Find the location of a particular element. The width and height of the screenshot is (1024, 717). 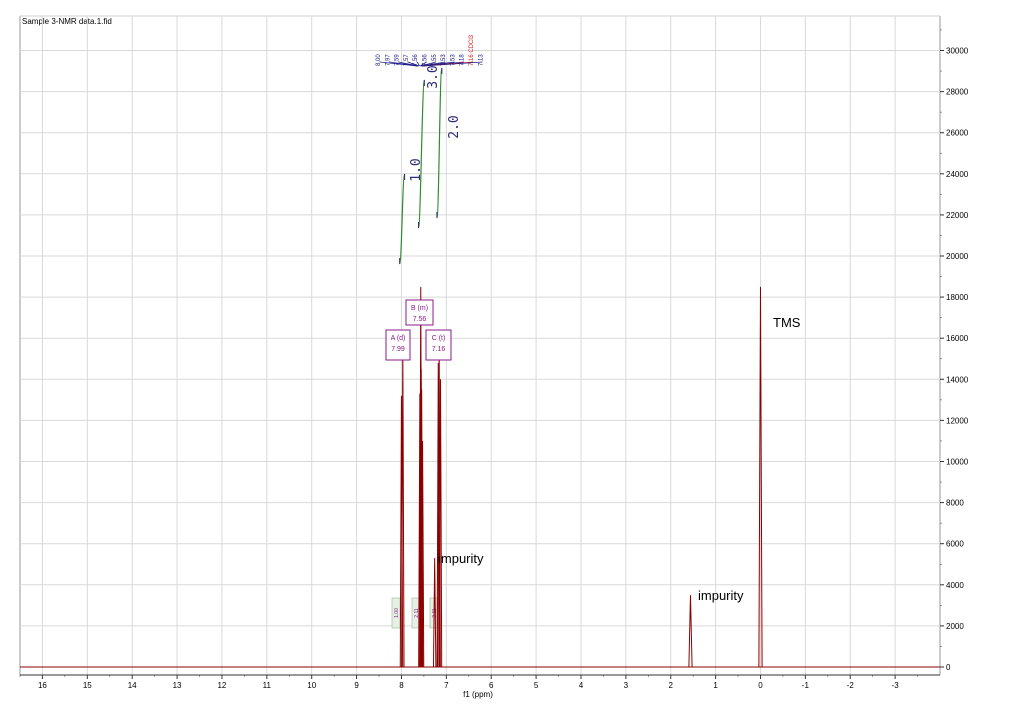

x-tick-label: 9 is located at coordinates (356, 685).